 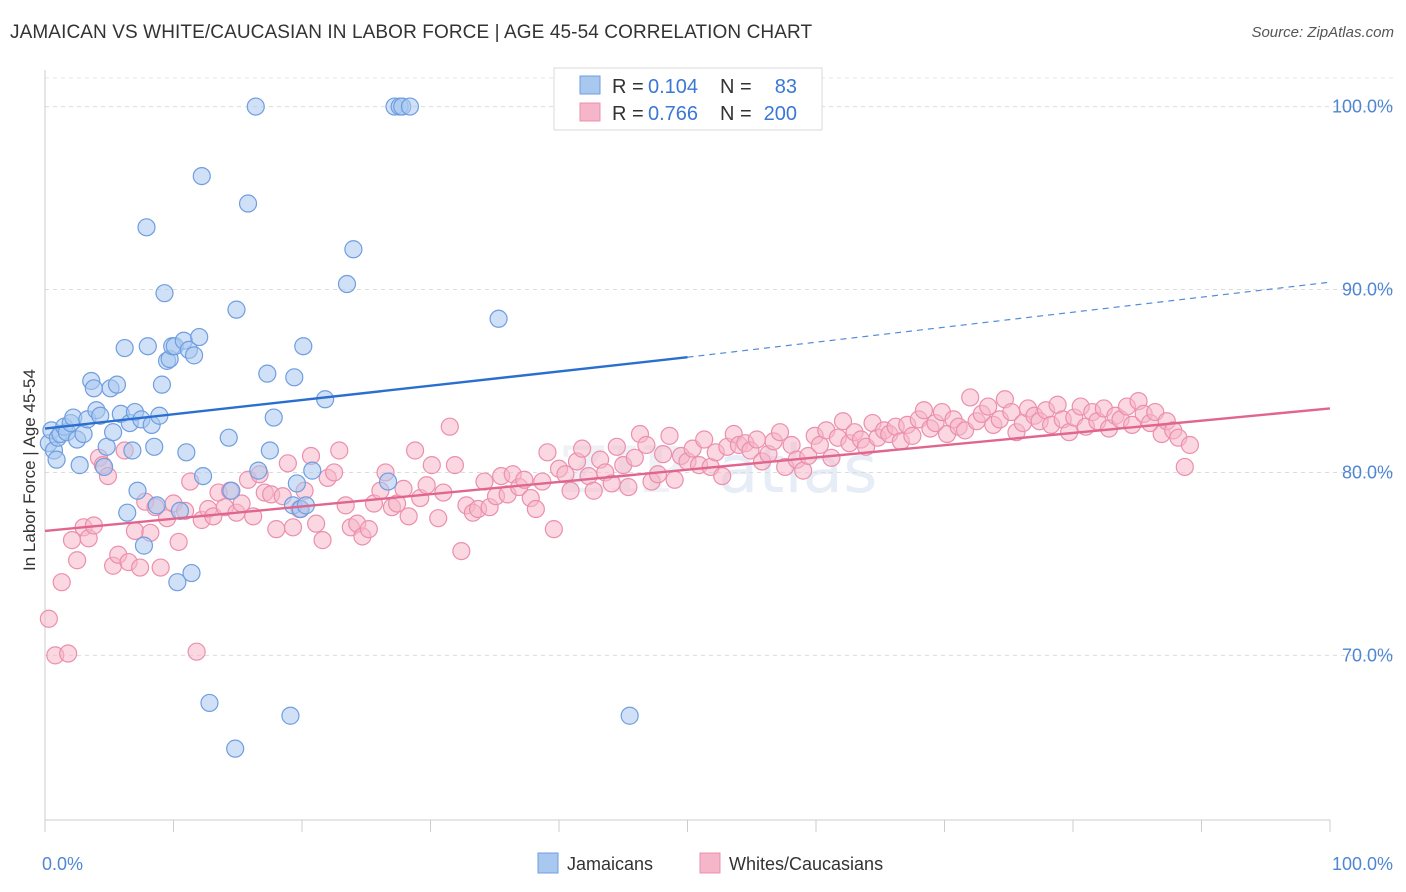 I want to click on x-tick-label: 100.0%, so click(x=1362, y=864).